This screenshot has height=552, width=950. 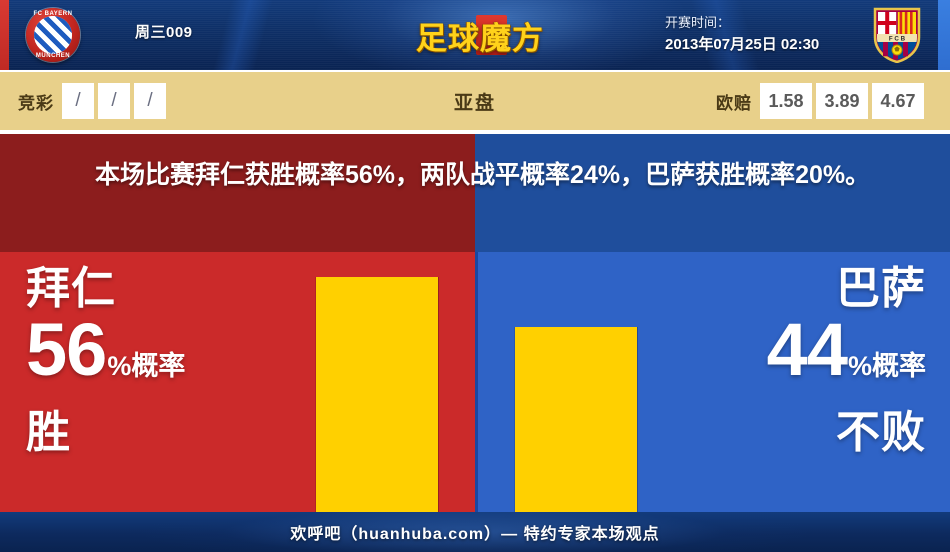 What do you see at coordinates (698, 22) in the screenshot?
I see `kickoff-label: 开赛时间：` at bounding box center [698, 22].